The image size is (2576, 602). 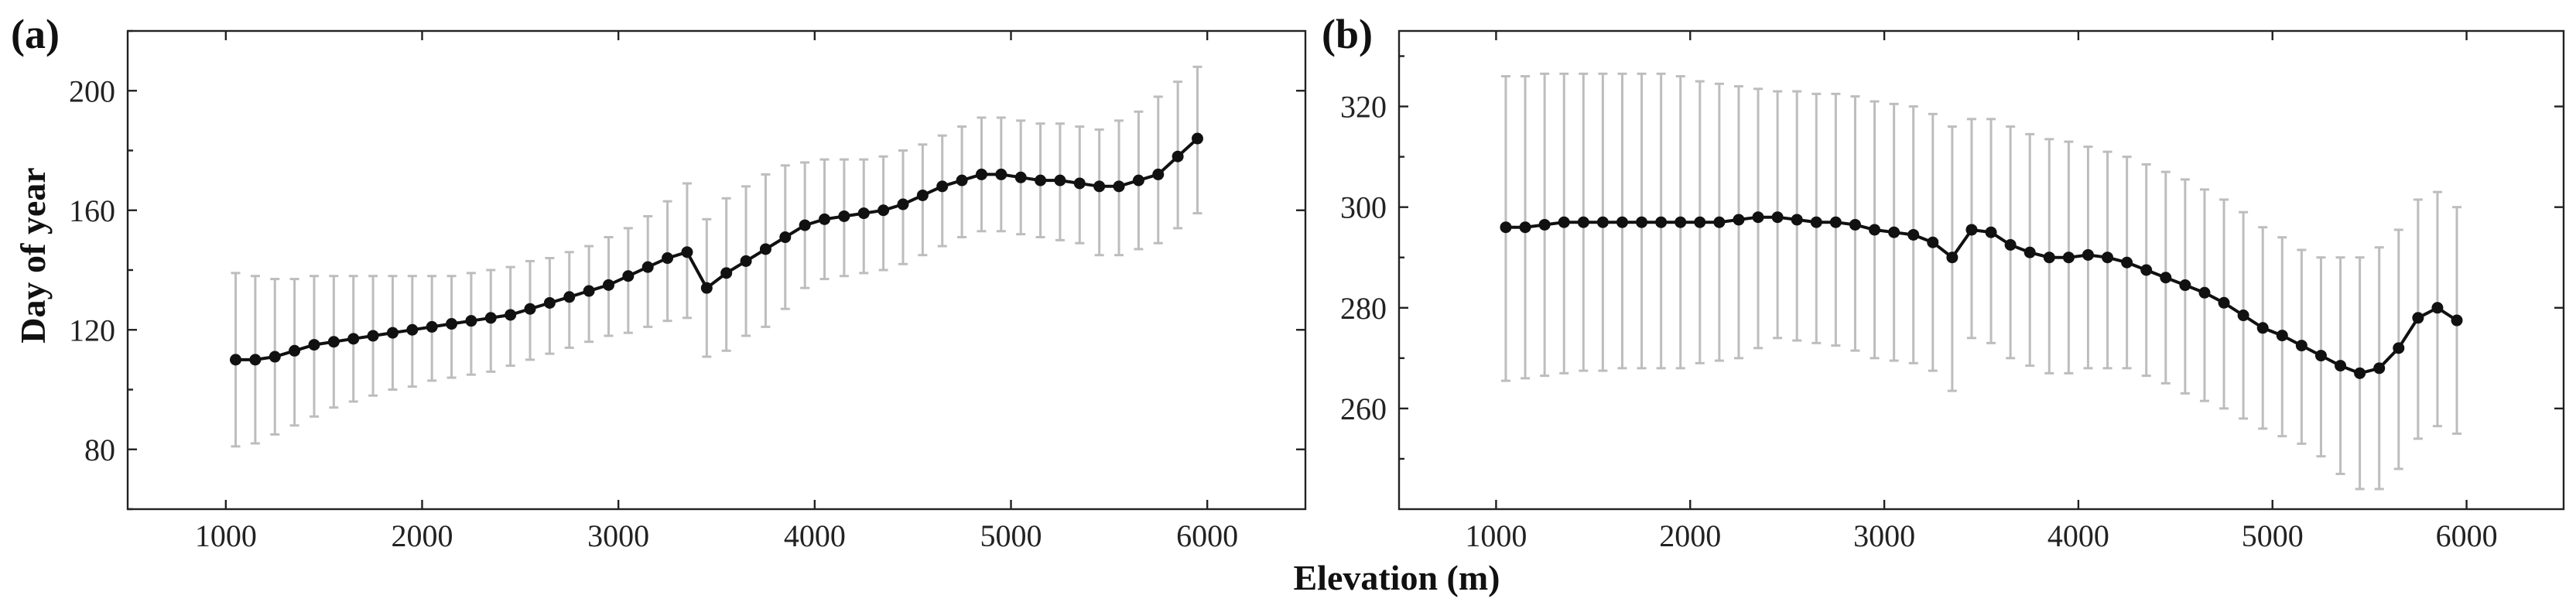 I want to click on panel-a-y-tick-label: 160, so click(x=92, y=210).